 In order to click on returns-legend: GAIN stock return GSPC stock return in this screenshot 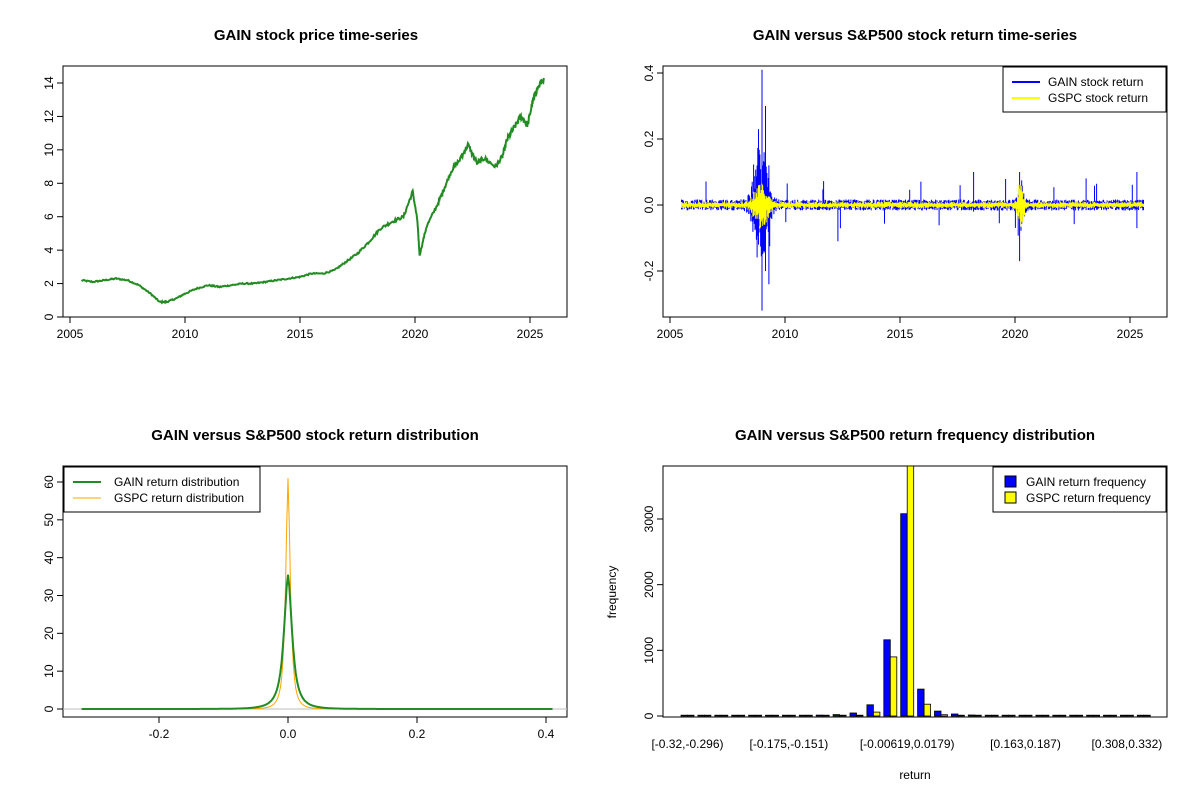, I will do `click(1084, 89)`.